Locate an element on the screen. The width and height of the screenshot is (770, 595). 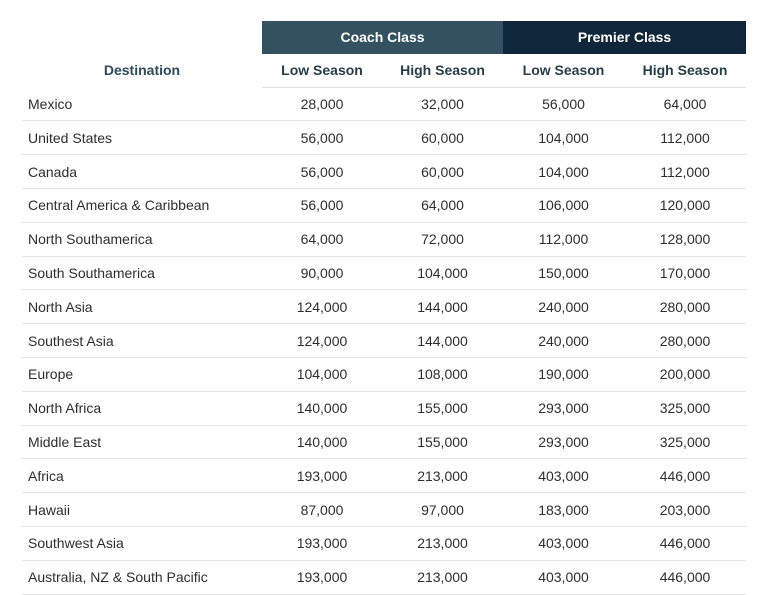
destination: North Southamerica is located at coordinates (142, 239).